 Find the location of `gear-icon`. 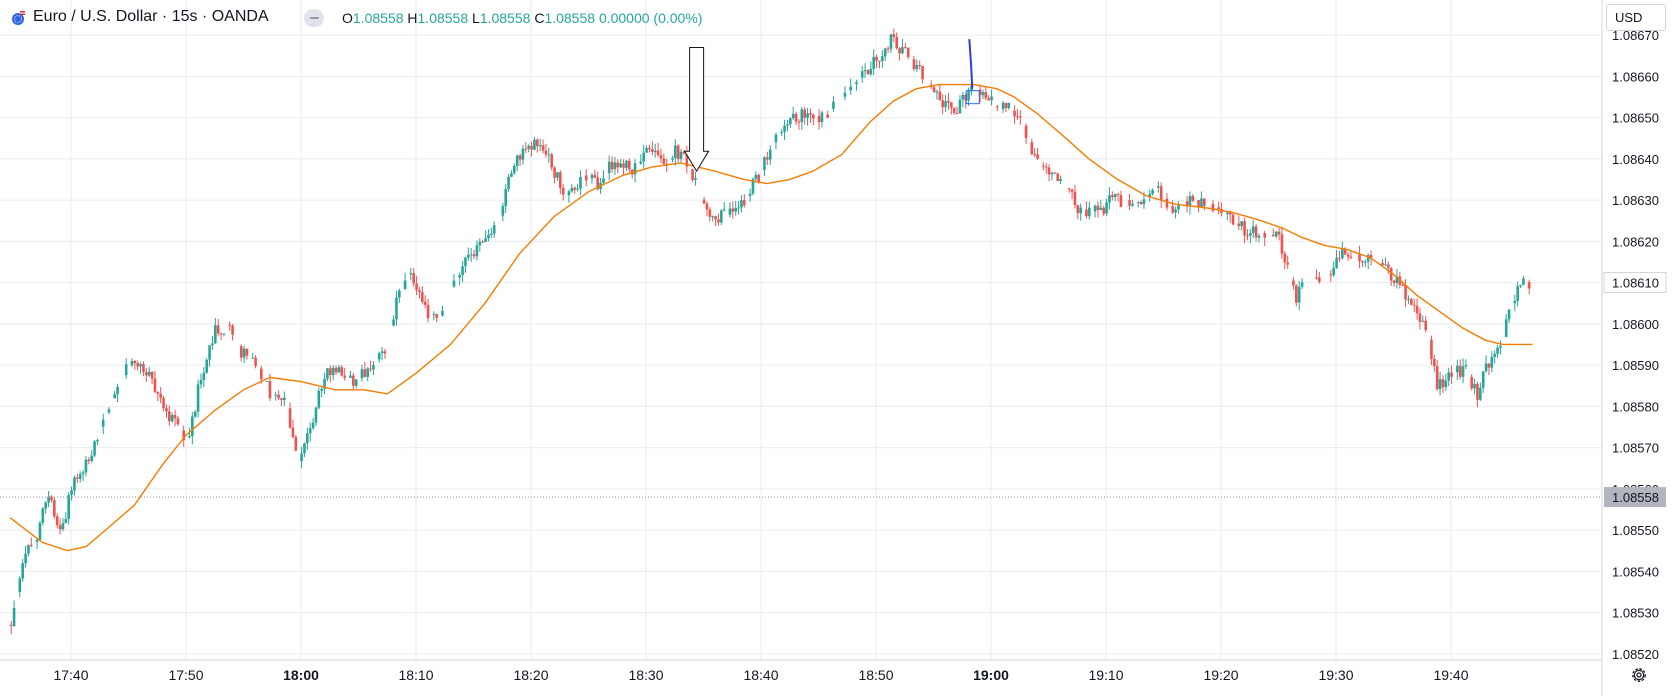

gear-icon is located at coordinates (1639, 675).